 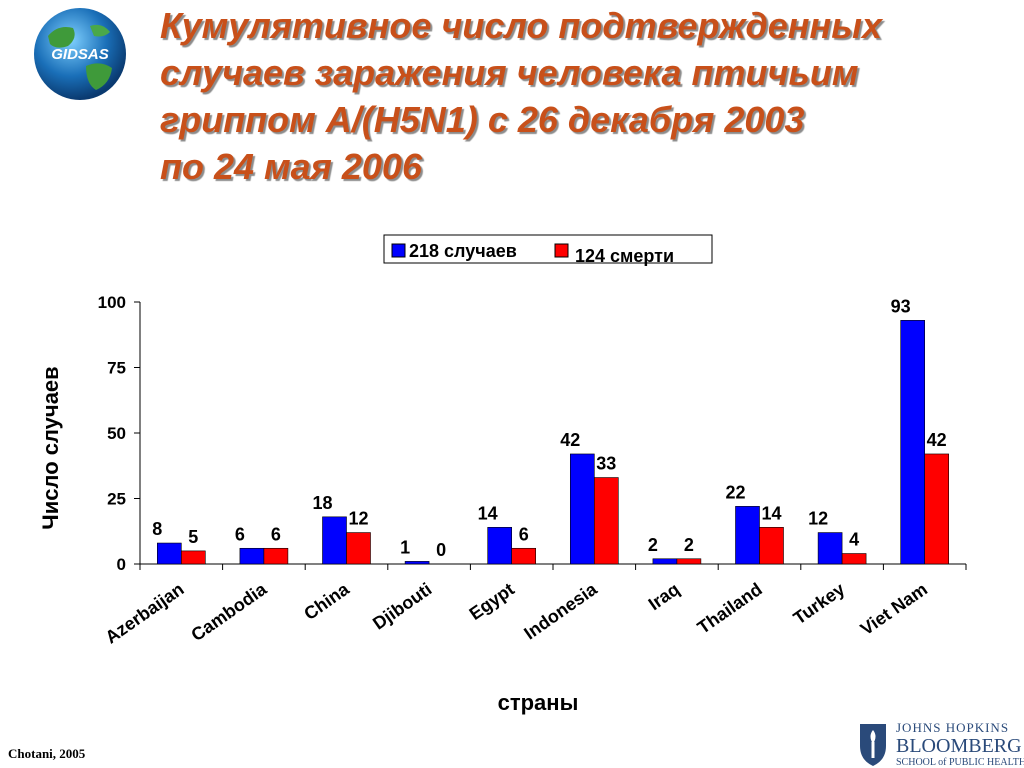 What do you see at coordinates (326, 601) in the screenshot?
I see `x-category-label: China` at bounding box center [326, 601].